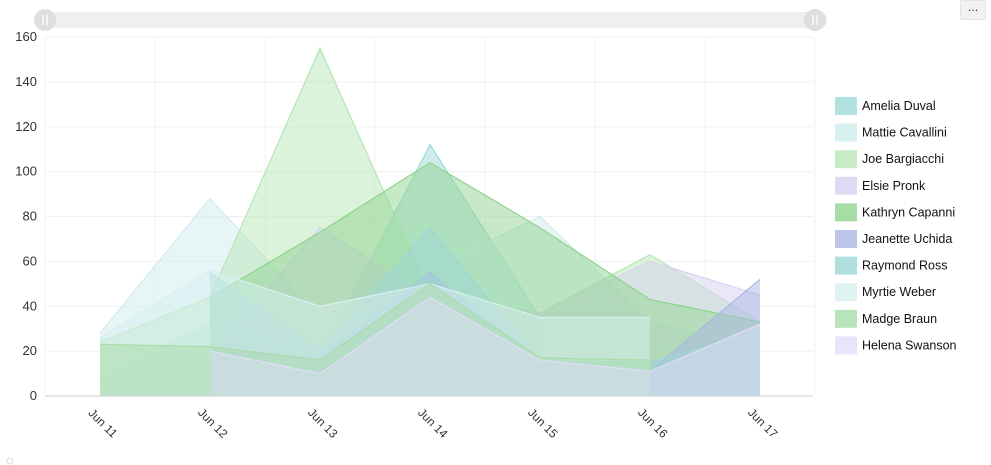  I want to click on y-tick-label: 120, so click(26, 126).